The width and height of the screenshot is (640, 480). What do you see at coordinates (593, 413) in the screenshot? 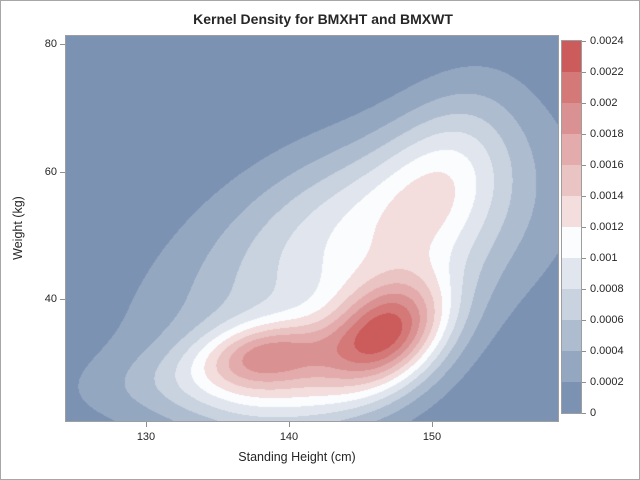
I see `legend-tick-label: 0` at bounding box center [593, 413].